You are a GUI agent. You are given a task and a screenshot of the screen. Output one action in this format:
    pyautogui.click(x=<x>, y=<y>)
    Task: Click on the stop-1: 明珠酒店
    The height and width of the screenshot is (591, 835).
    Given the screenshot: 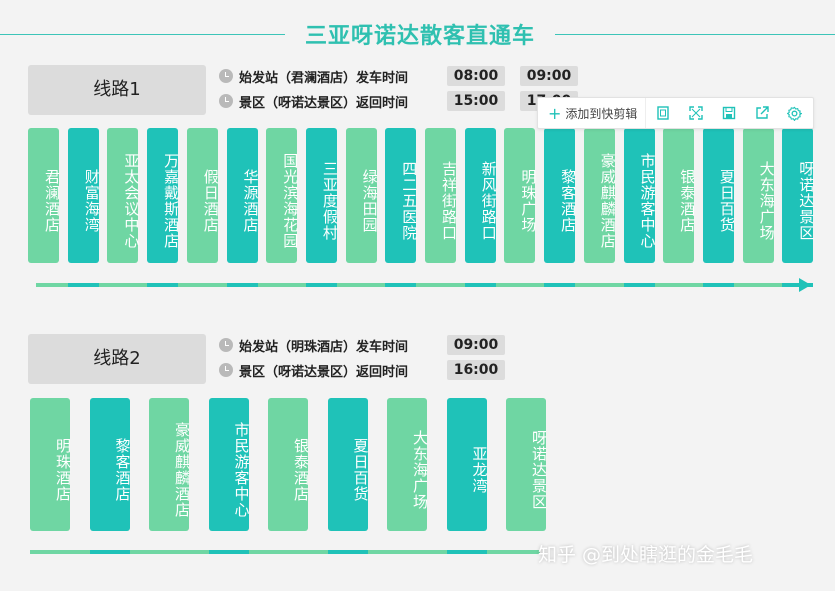 What is the action you would take?
    pyautogui.click(x=51, y=464)
    